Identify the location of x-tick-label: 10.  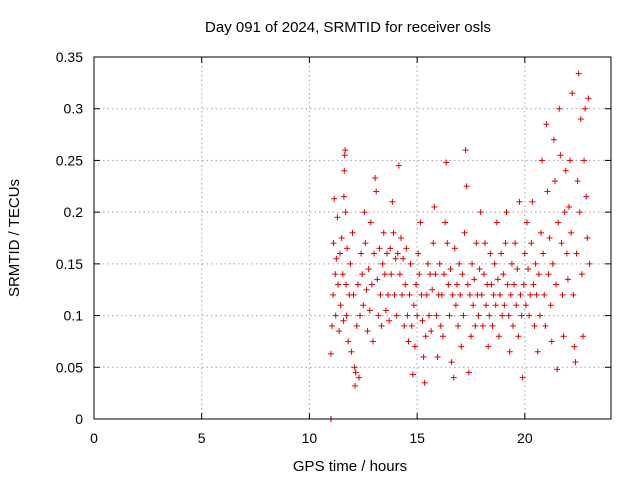
(310, 438).